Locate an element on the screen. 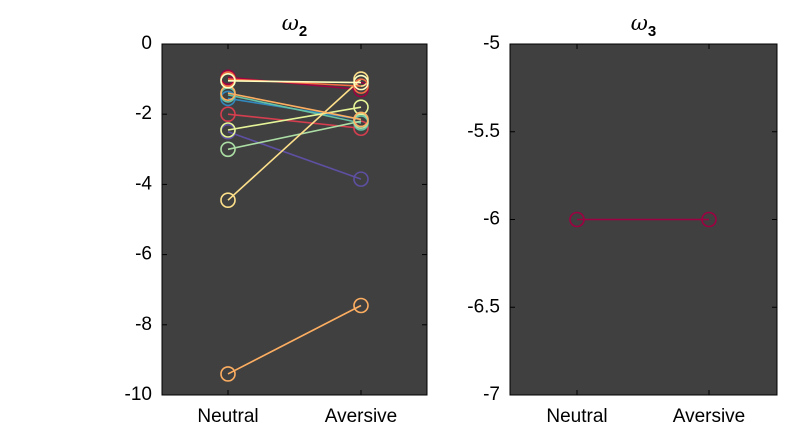 The width and height of the screenshot is (810, 444). panel-title: ω2 is located at coordinates (294, 25).